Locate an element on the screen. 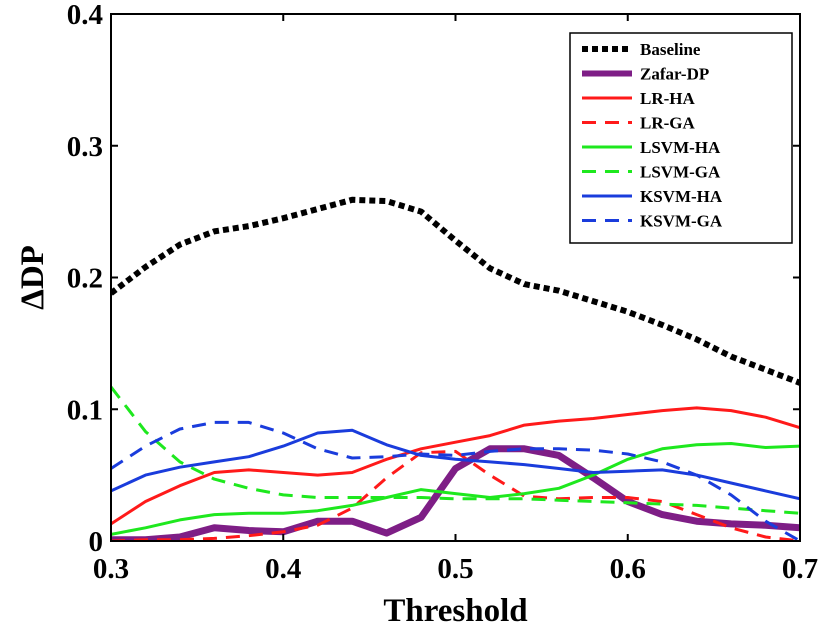  x-tick-label: 0.5 is located at coordinates (455, 569).